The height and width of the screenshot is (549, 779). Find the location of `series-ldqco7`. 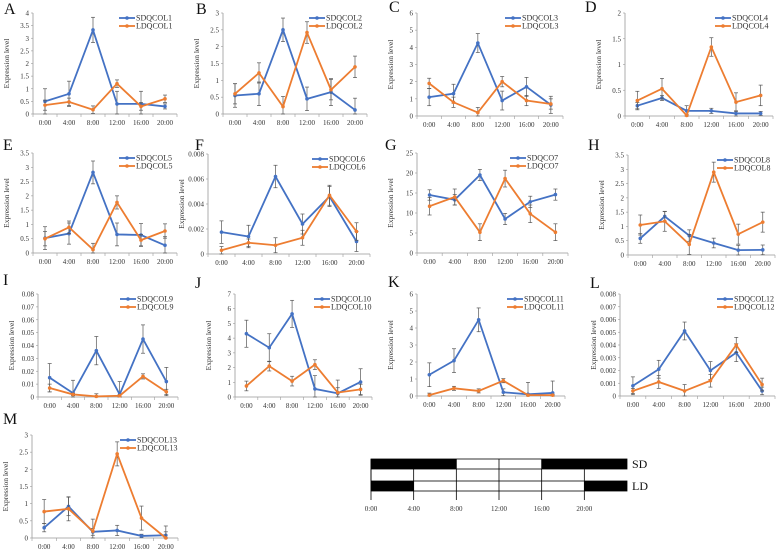

series-ldqco7 is located at coordinates (492, 205).